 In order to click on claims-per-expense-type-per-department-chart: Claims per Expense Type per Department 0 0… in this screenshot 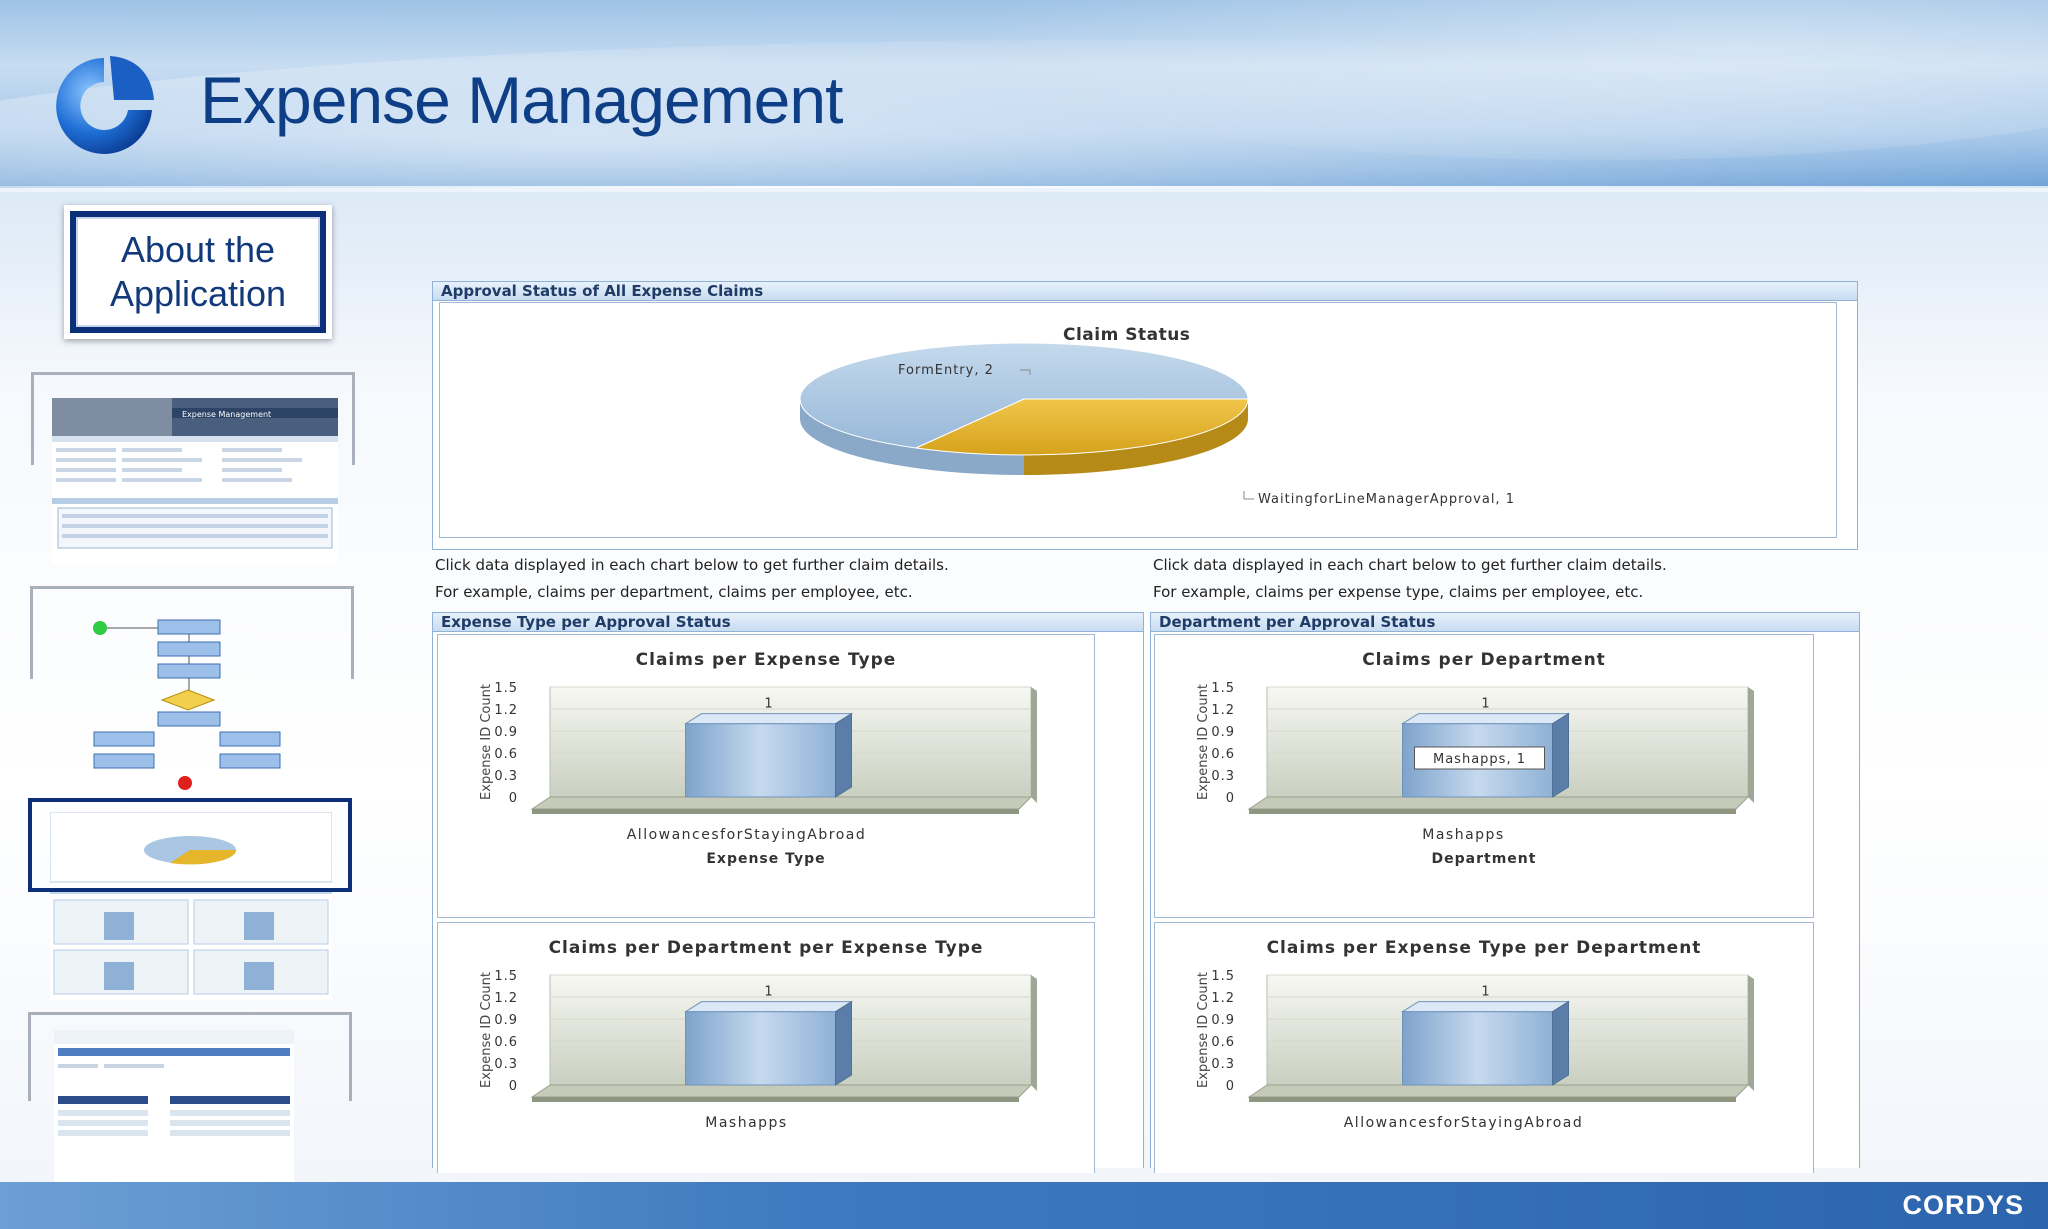, I will do `click(1484, 1047)`.